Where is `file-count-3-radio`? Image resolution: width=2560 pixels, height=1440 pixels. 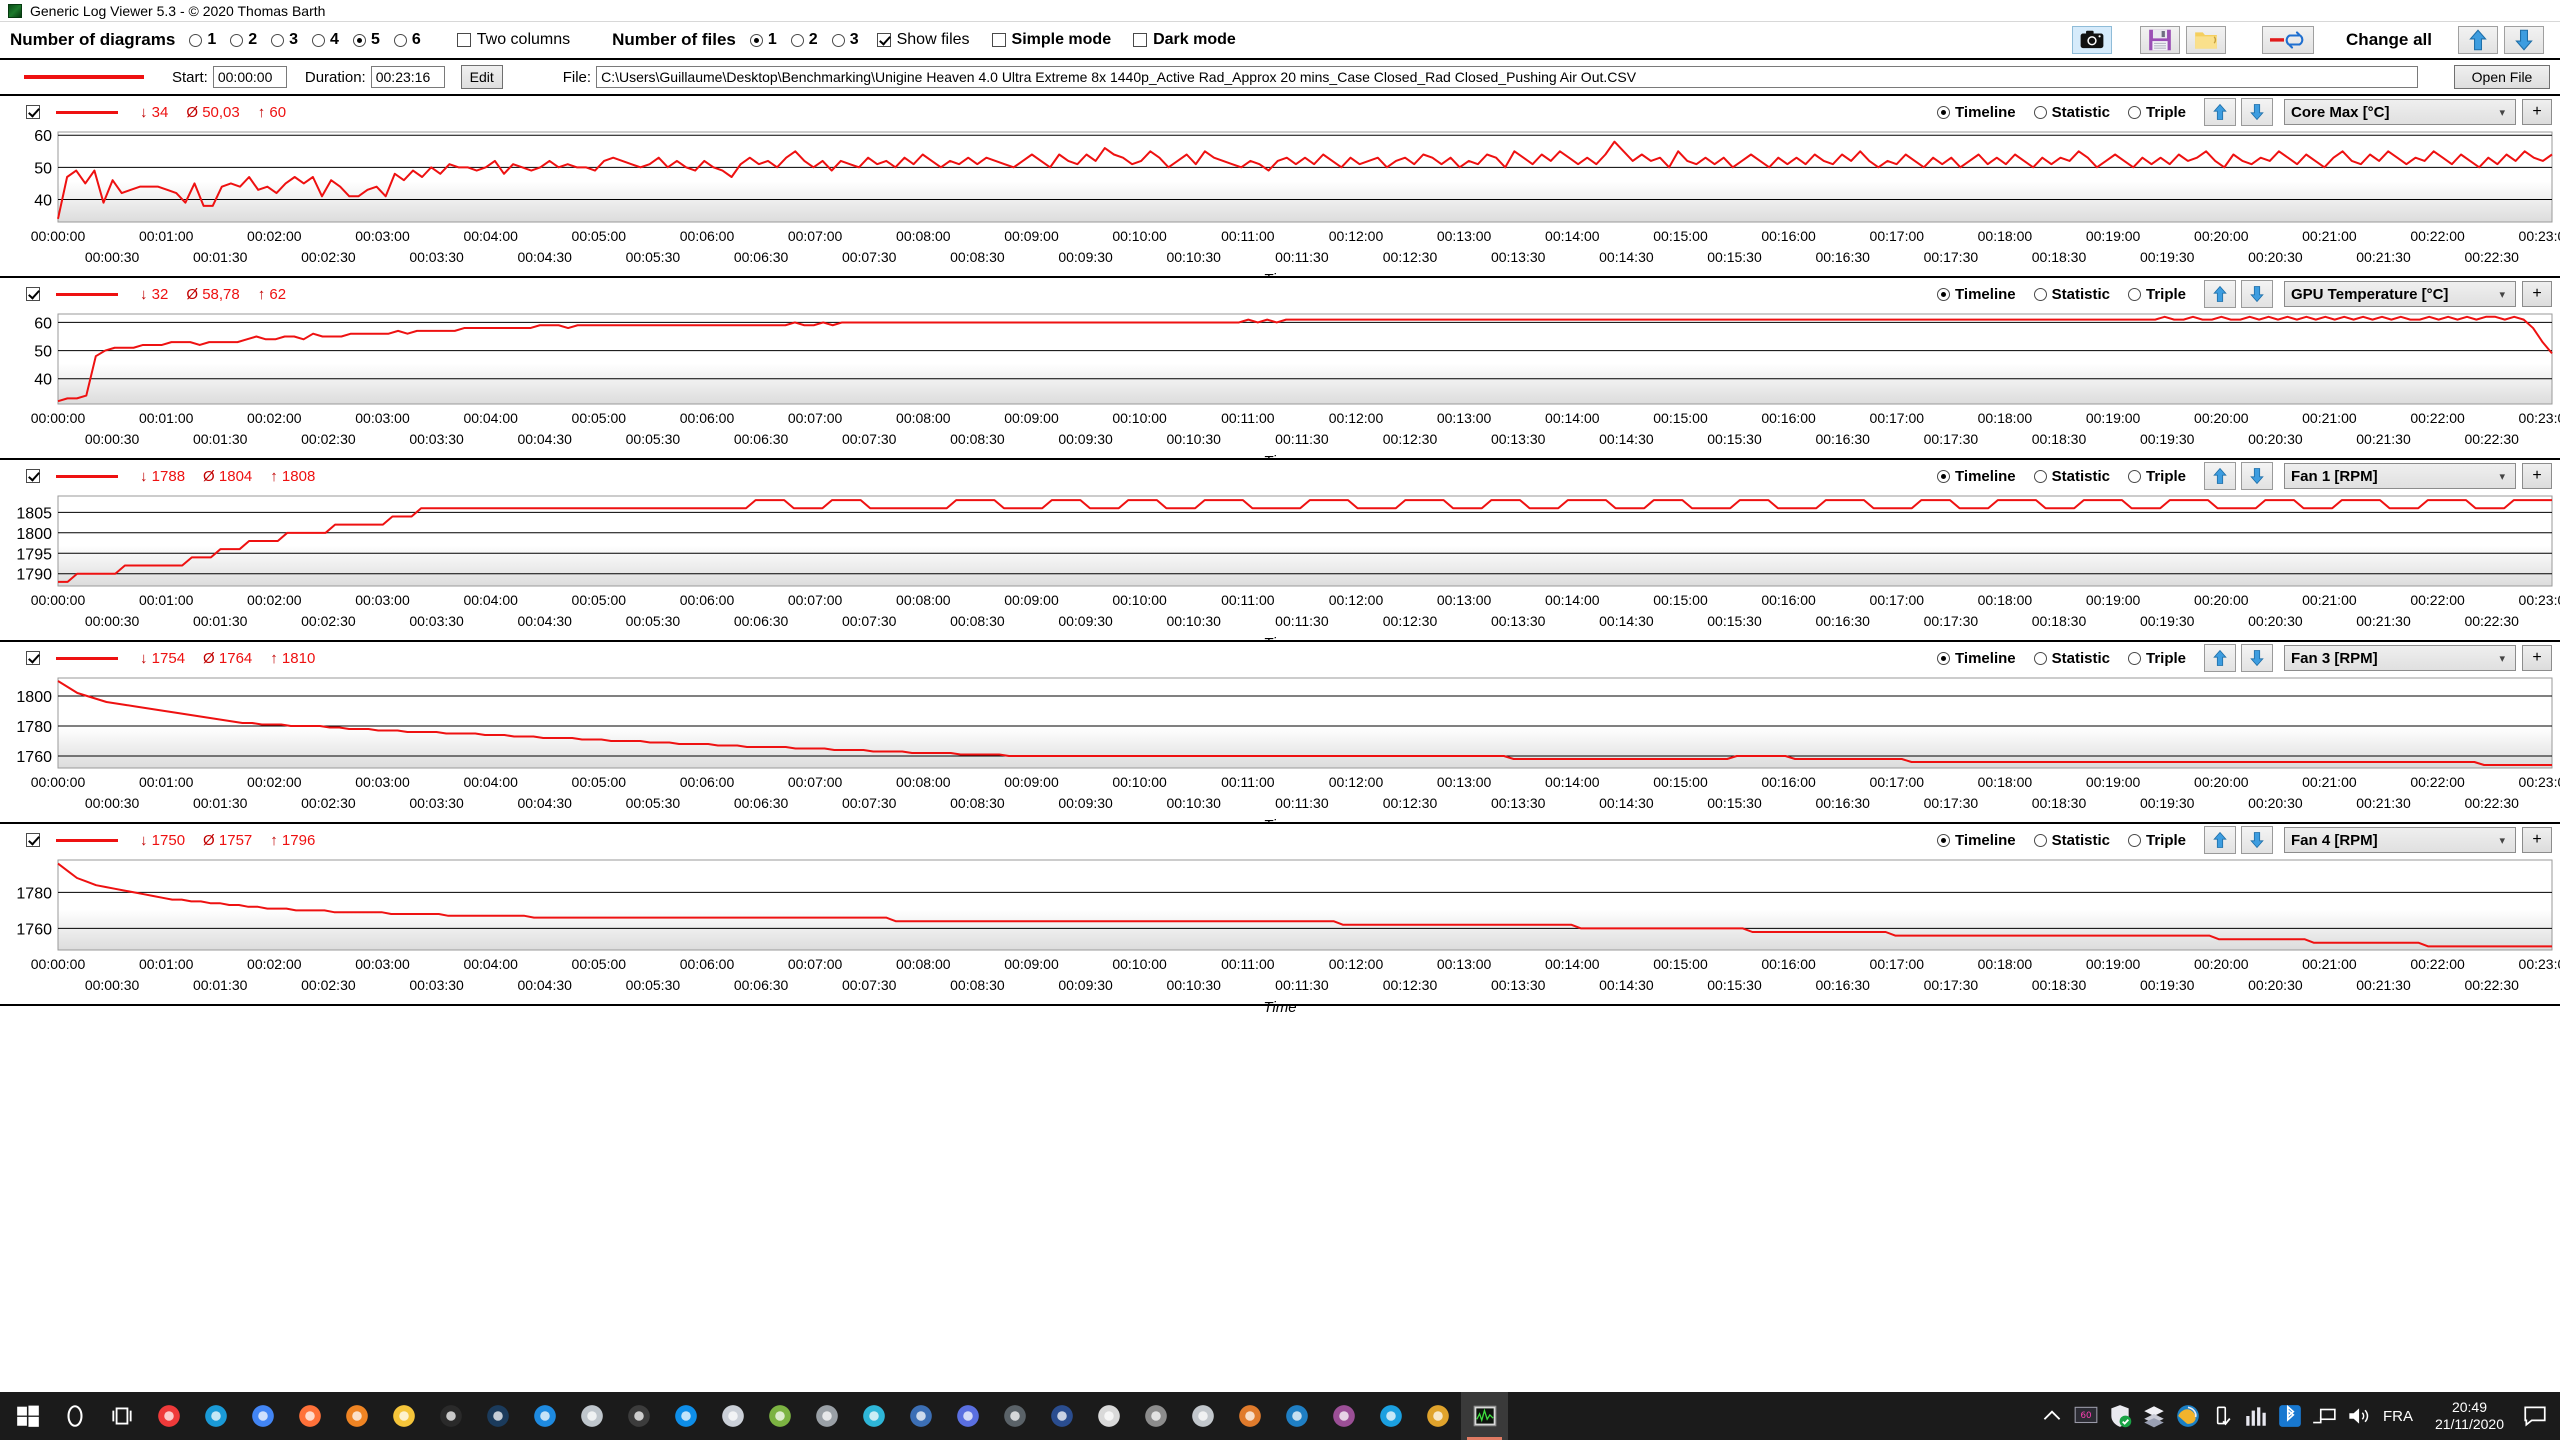
file-count-3-radio is located at coordinates (838, 40).